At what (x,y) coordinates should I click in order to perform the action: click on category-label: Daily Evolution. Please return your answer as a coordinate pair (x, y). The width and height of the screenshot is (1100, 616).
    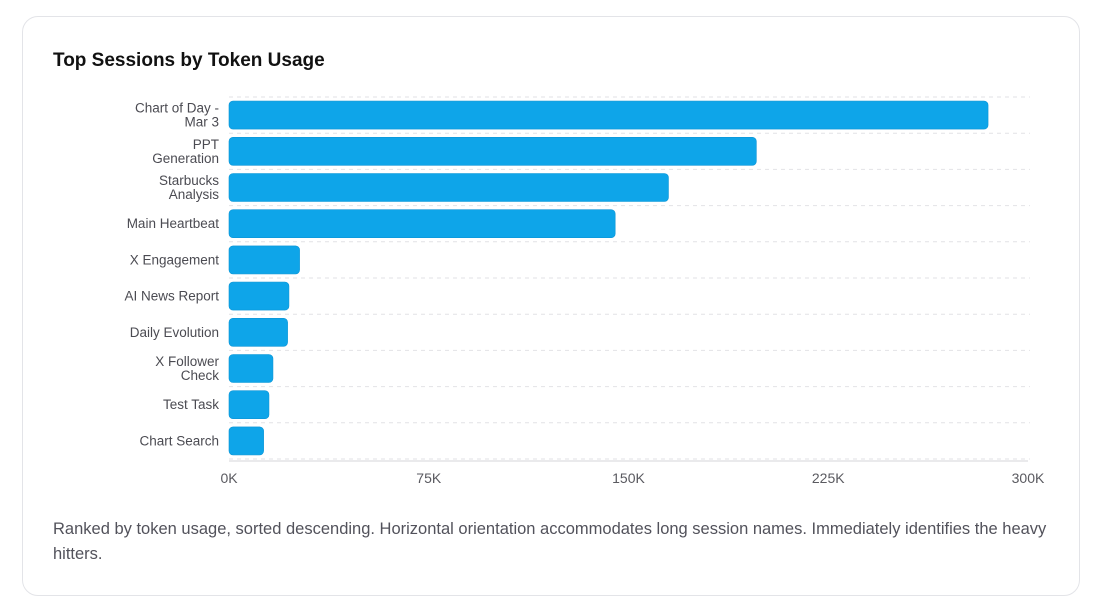
    Looking at the image, I should click on (174, 332).